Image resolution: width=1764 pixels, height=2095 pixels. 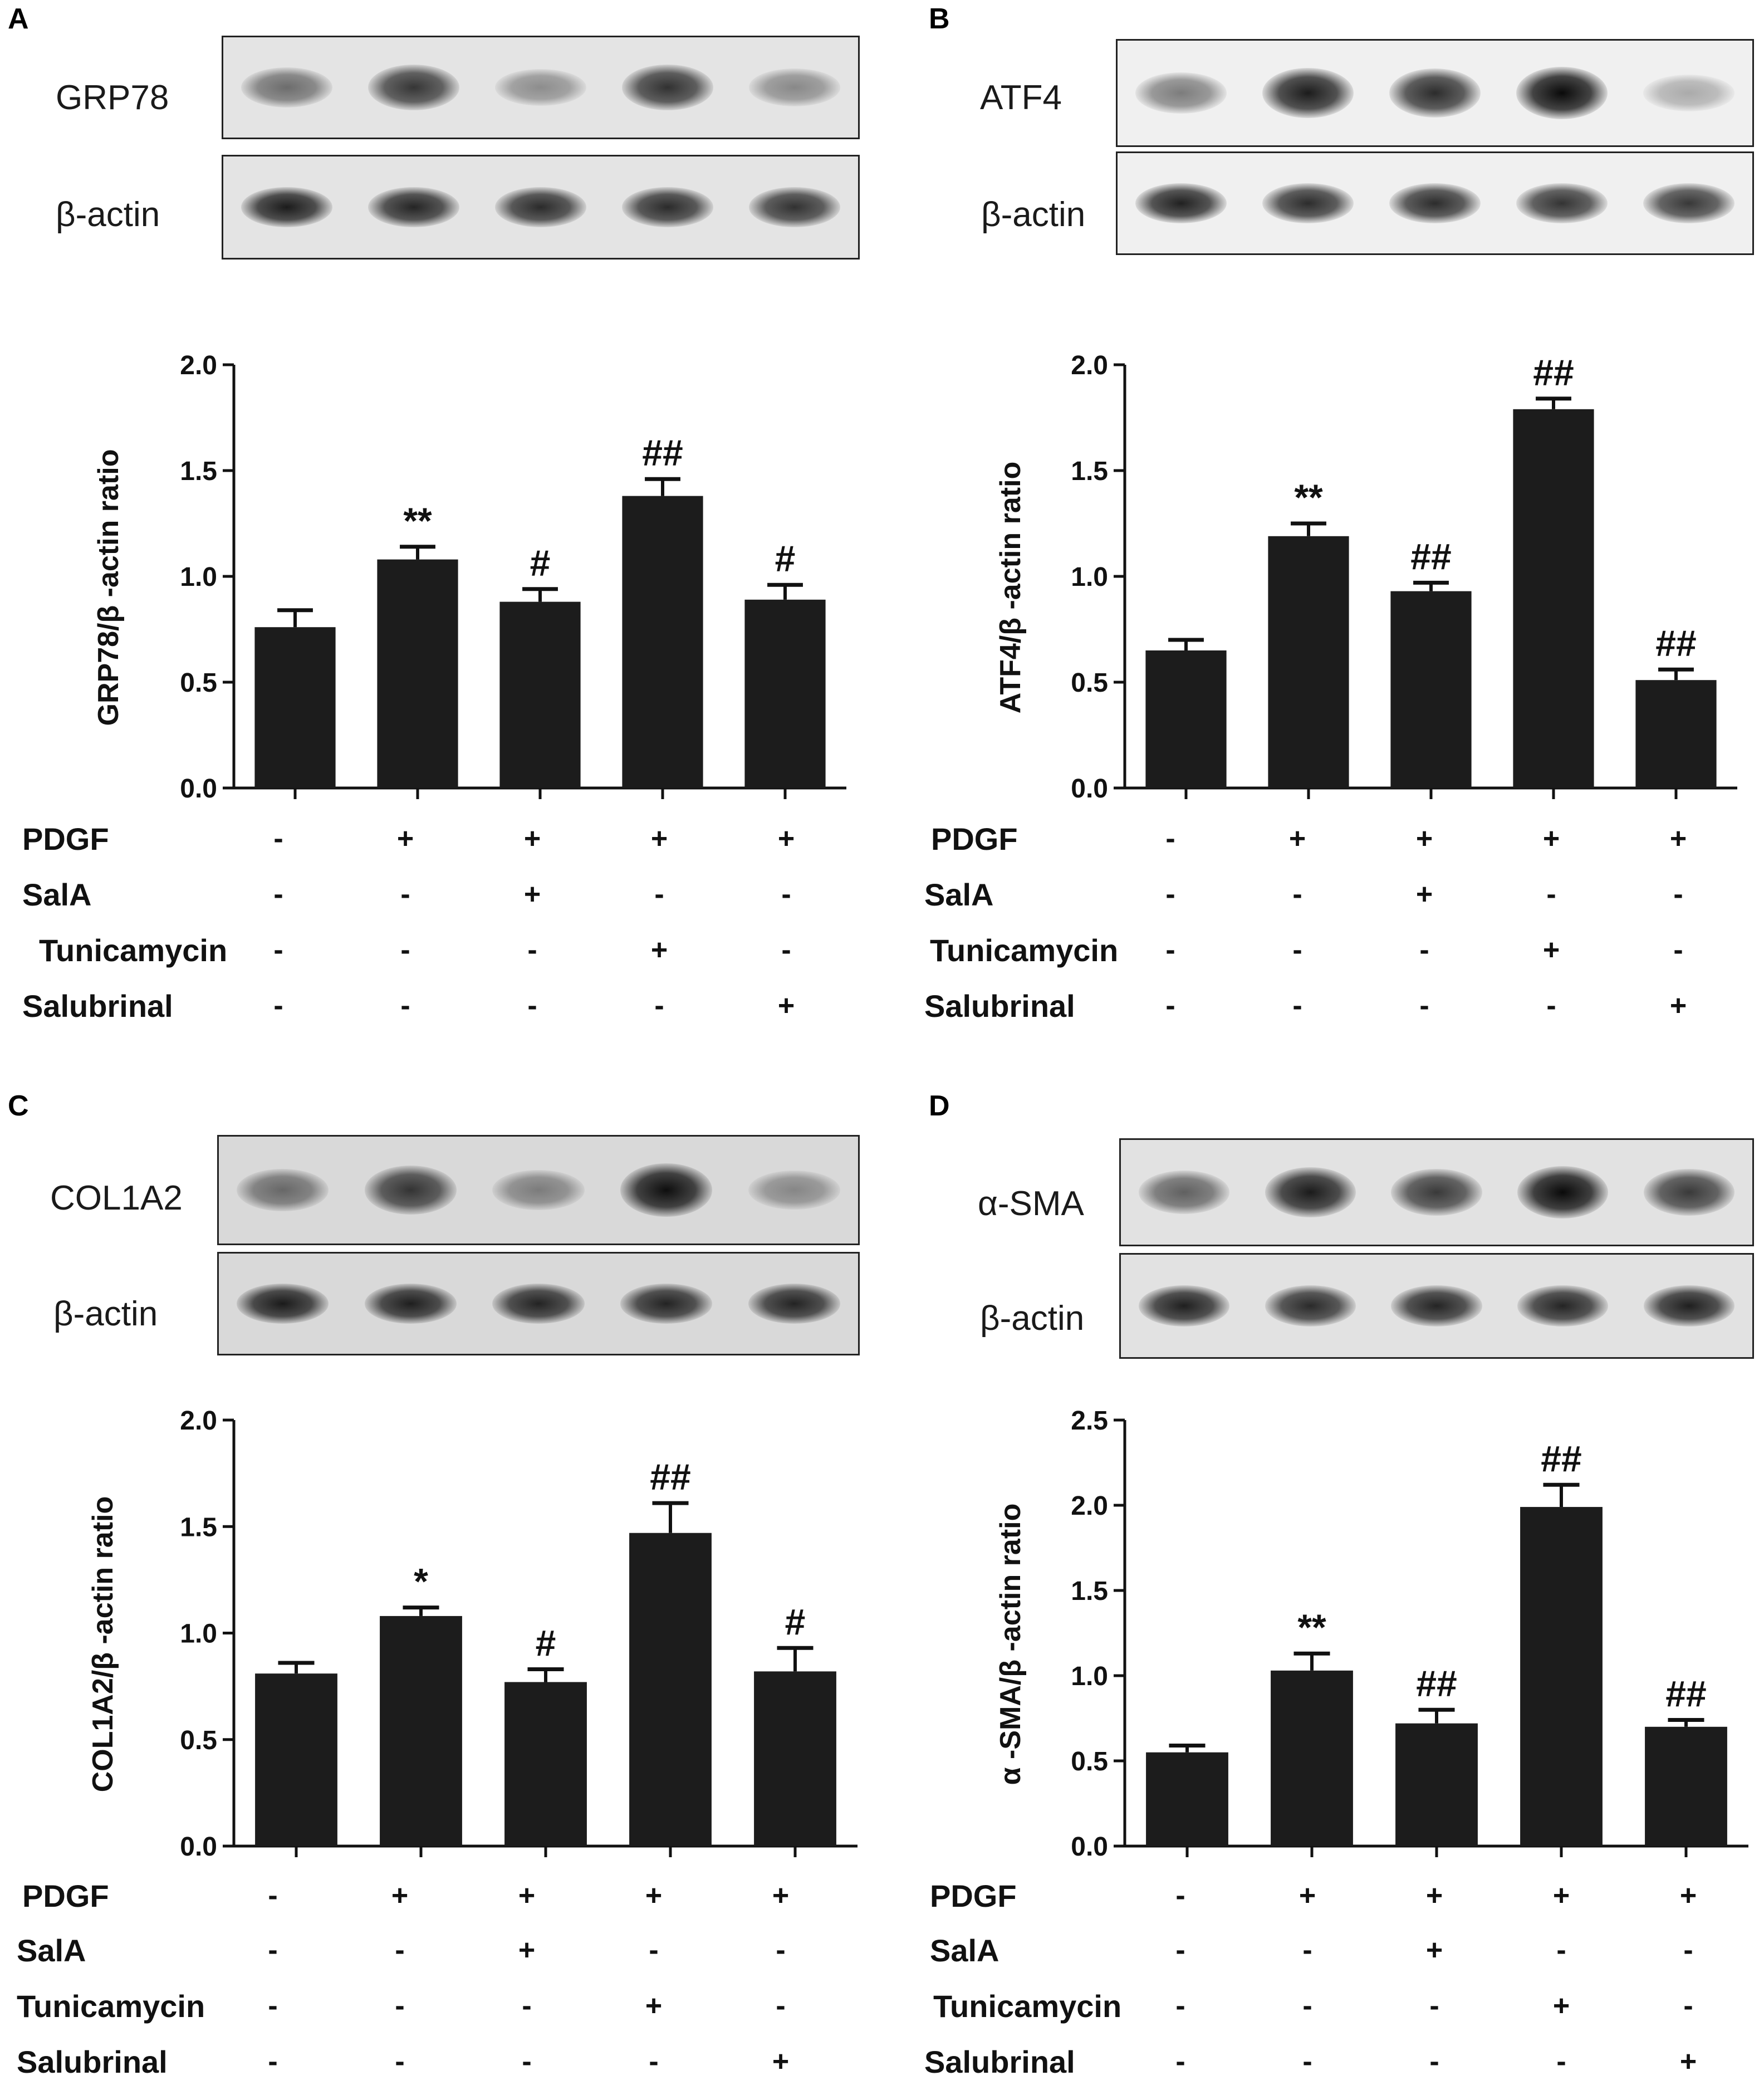 What do you see at coordinates (538, 1190) in the screenshot?
I see `protein-blot-c` at bounding box center [538, 1190].